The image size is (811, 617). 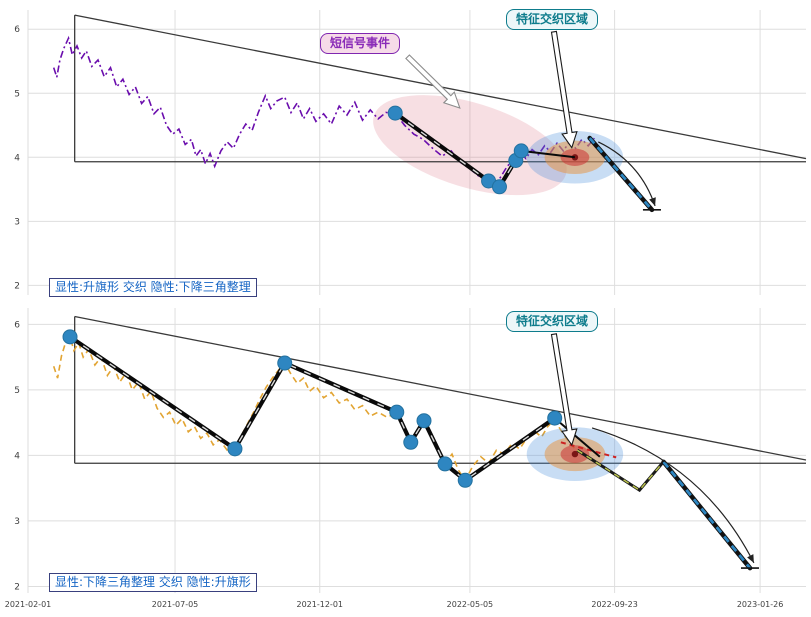 What do you see at coordinates (470, 604) in the screenshot?
I see `svg-text: 2022-05-05` at bounding box center [470, 604].